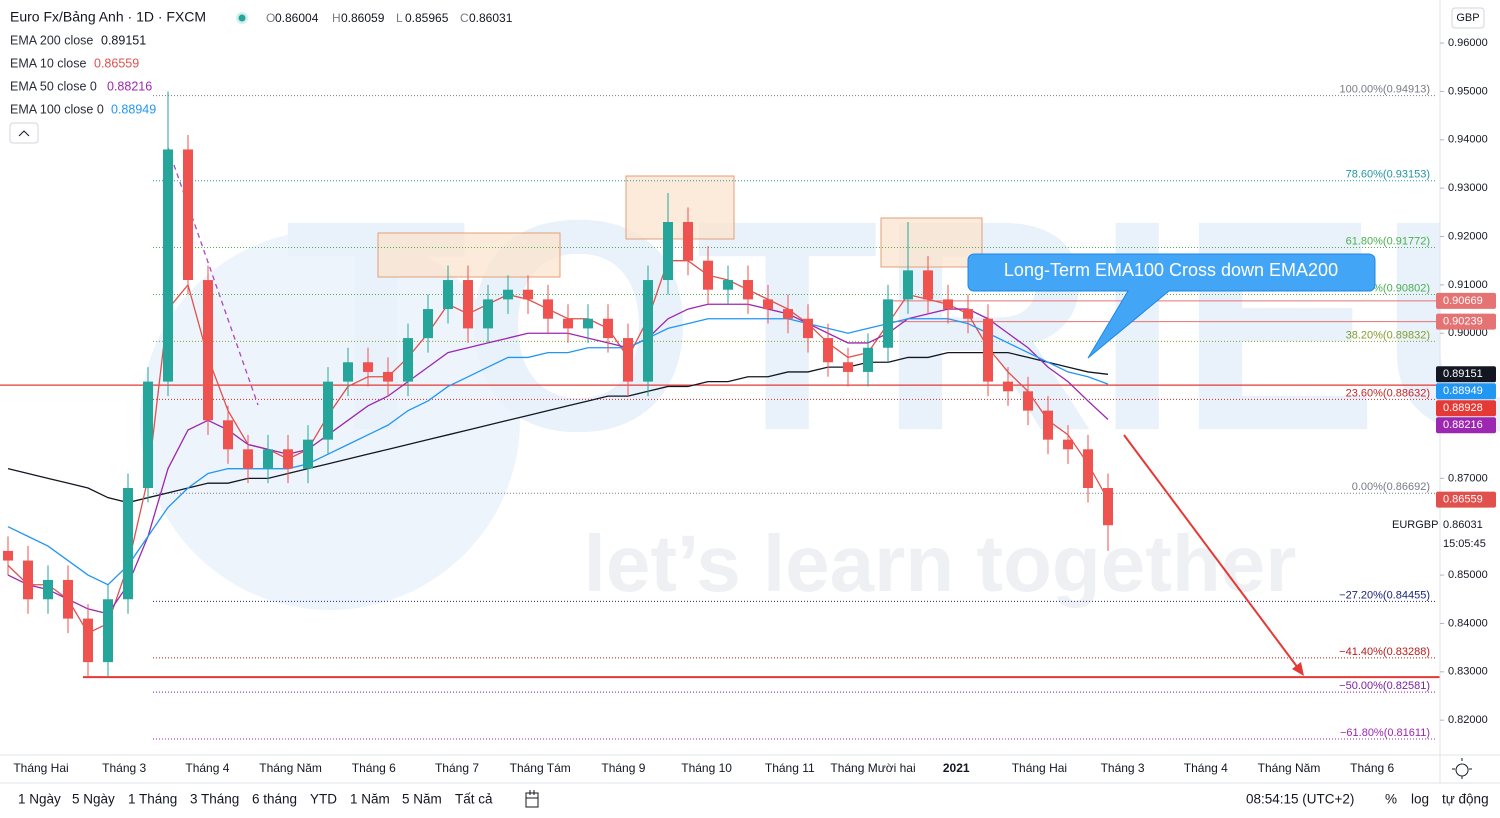 This screenshot has width=1500, height=818. I want to click on range-button: 5 Ngày, so click(93, 799).